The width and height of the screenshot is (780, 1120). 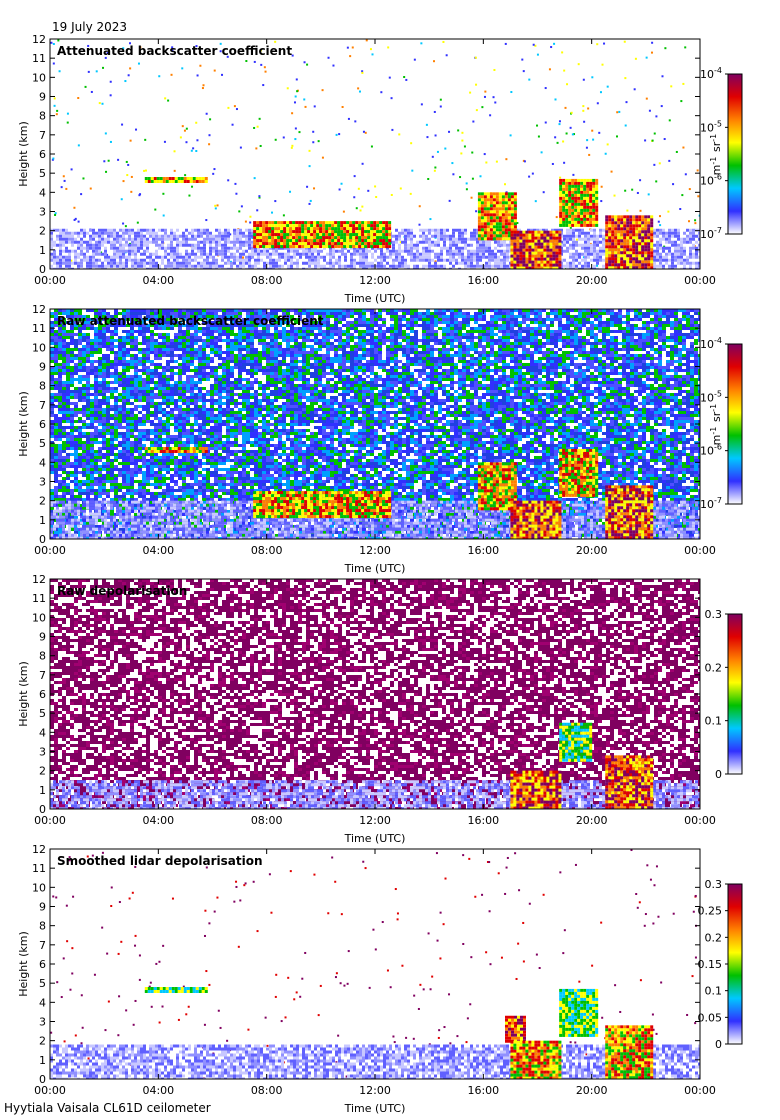 What do you see at coordinates (42, 482) in the screenshot?
I see `y-tick-label: 3` at bounding box center [42, 482].